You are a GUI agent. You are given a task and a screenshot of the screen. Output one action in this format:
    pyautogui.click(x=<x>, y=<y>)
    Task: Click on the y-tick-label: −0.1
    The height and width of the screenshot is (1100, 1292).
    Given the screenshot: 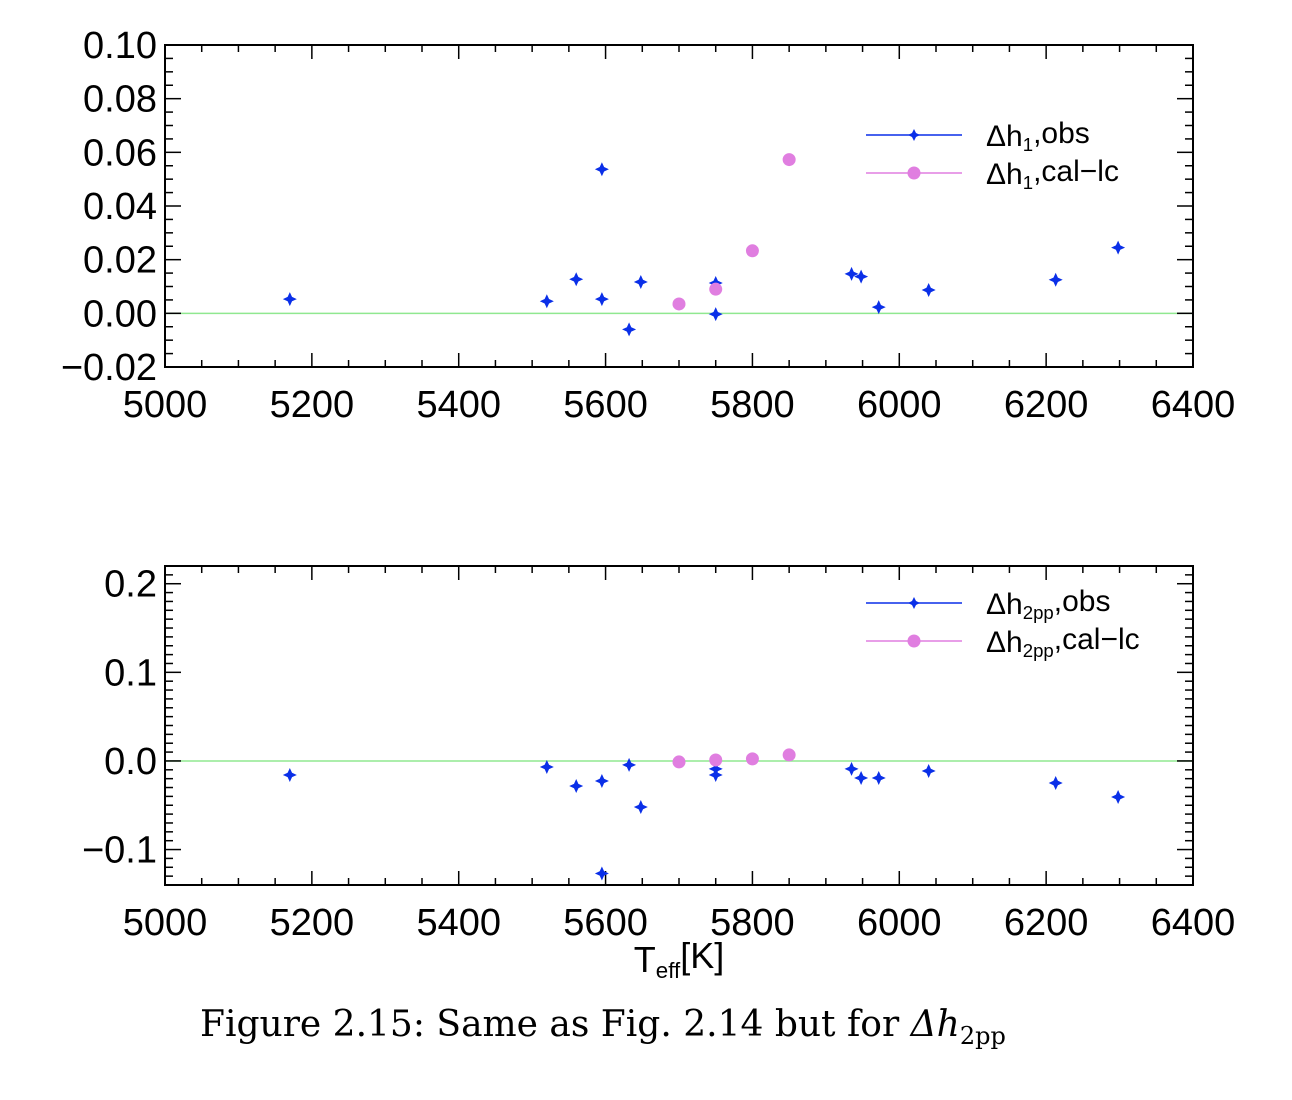 What is the action you would take?
    pyautogui.click(x=119, y=851)
    